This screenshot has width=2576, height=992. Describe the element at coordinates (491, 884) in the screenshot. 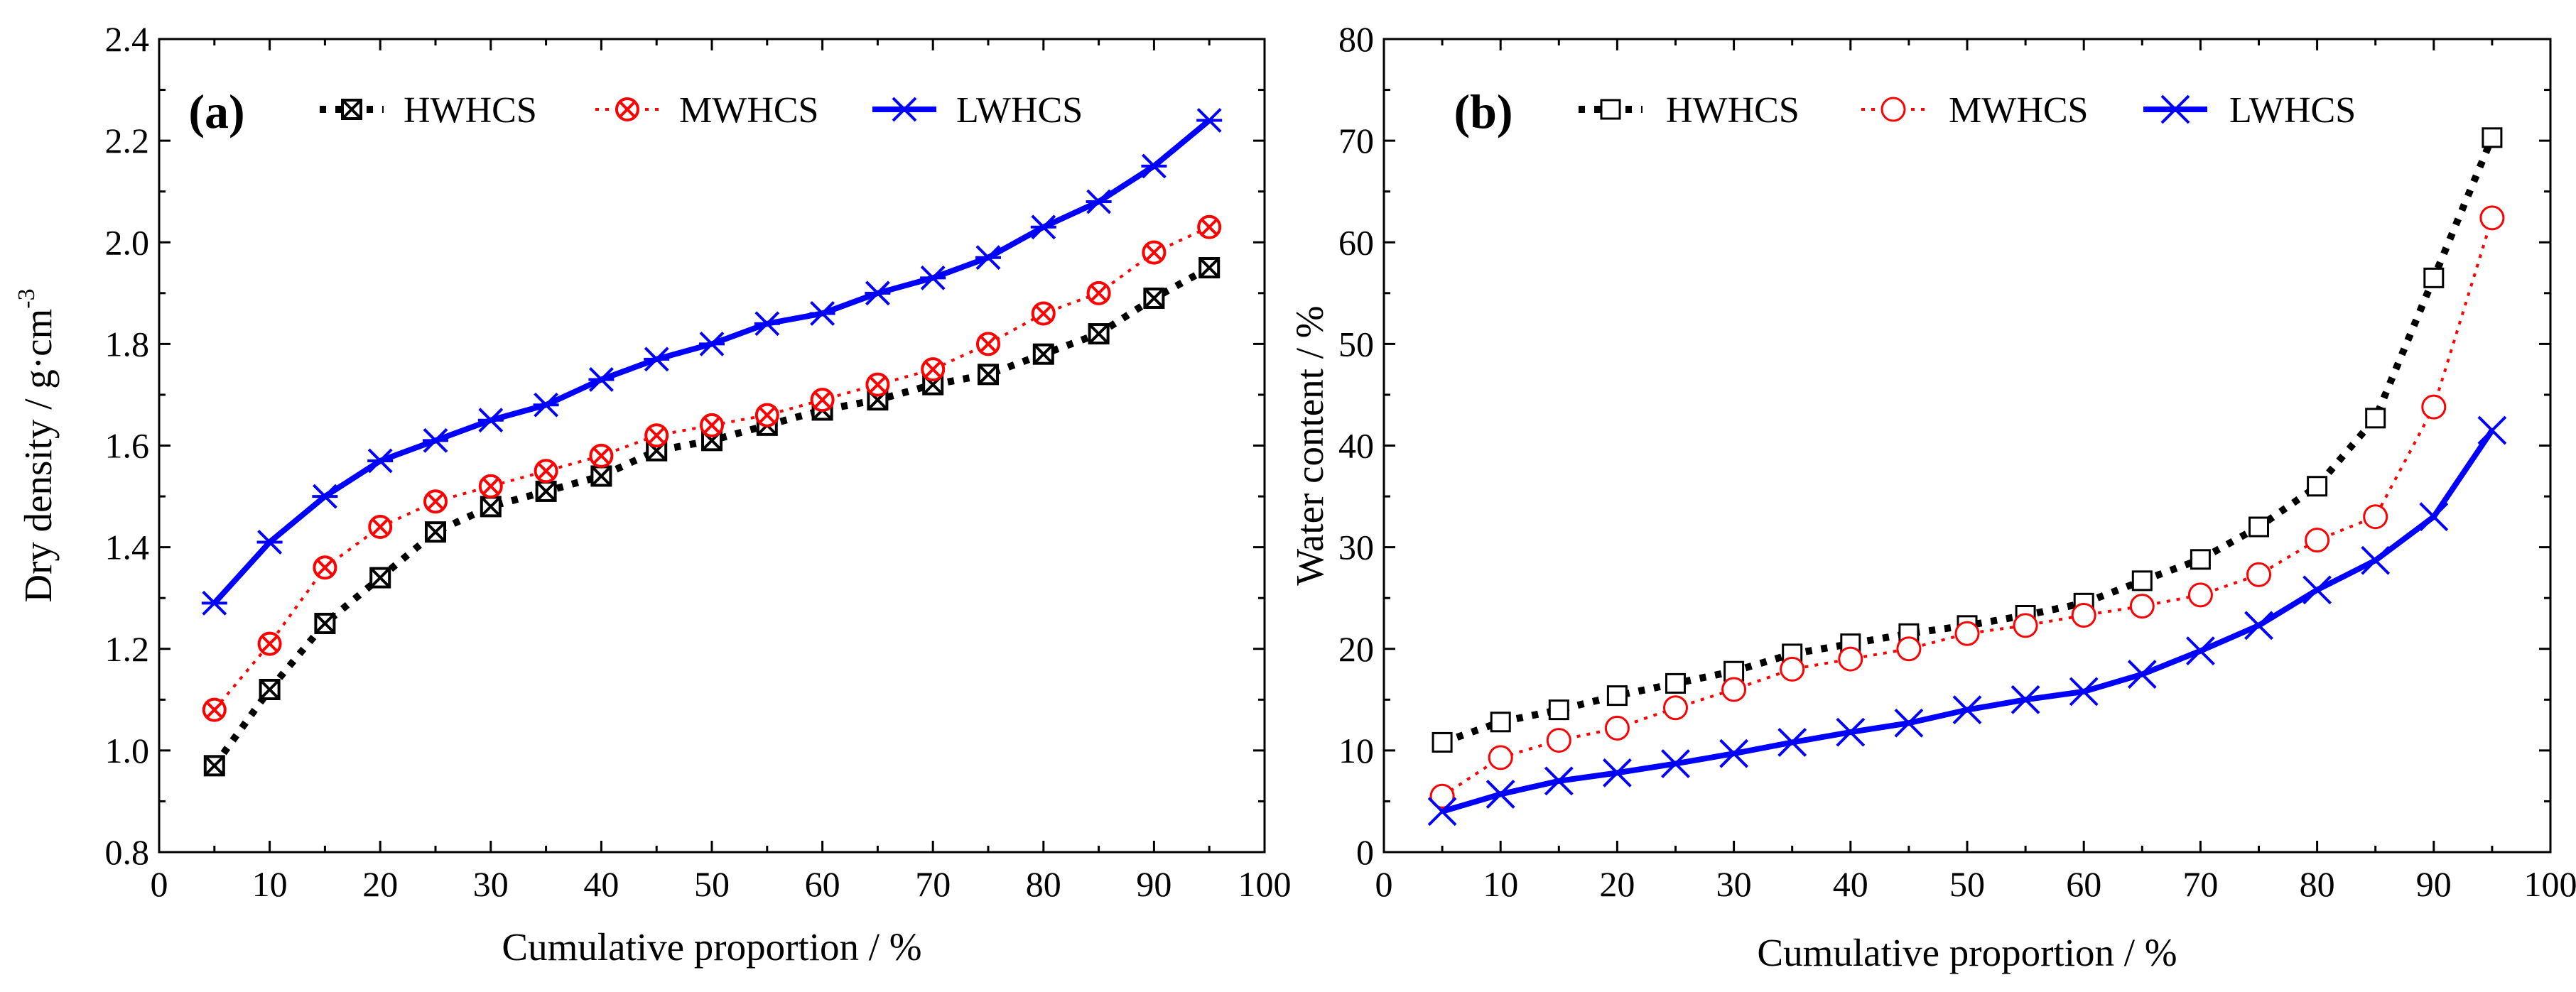

I see `x-tick-label: 30` at that location.